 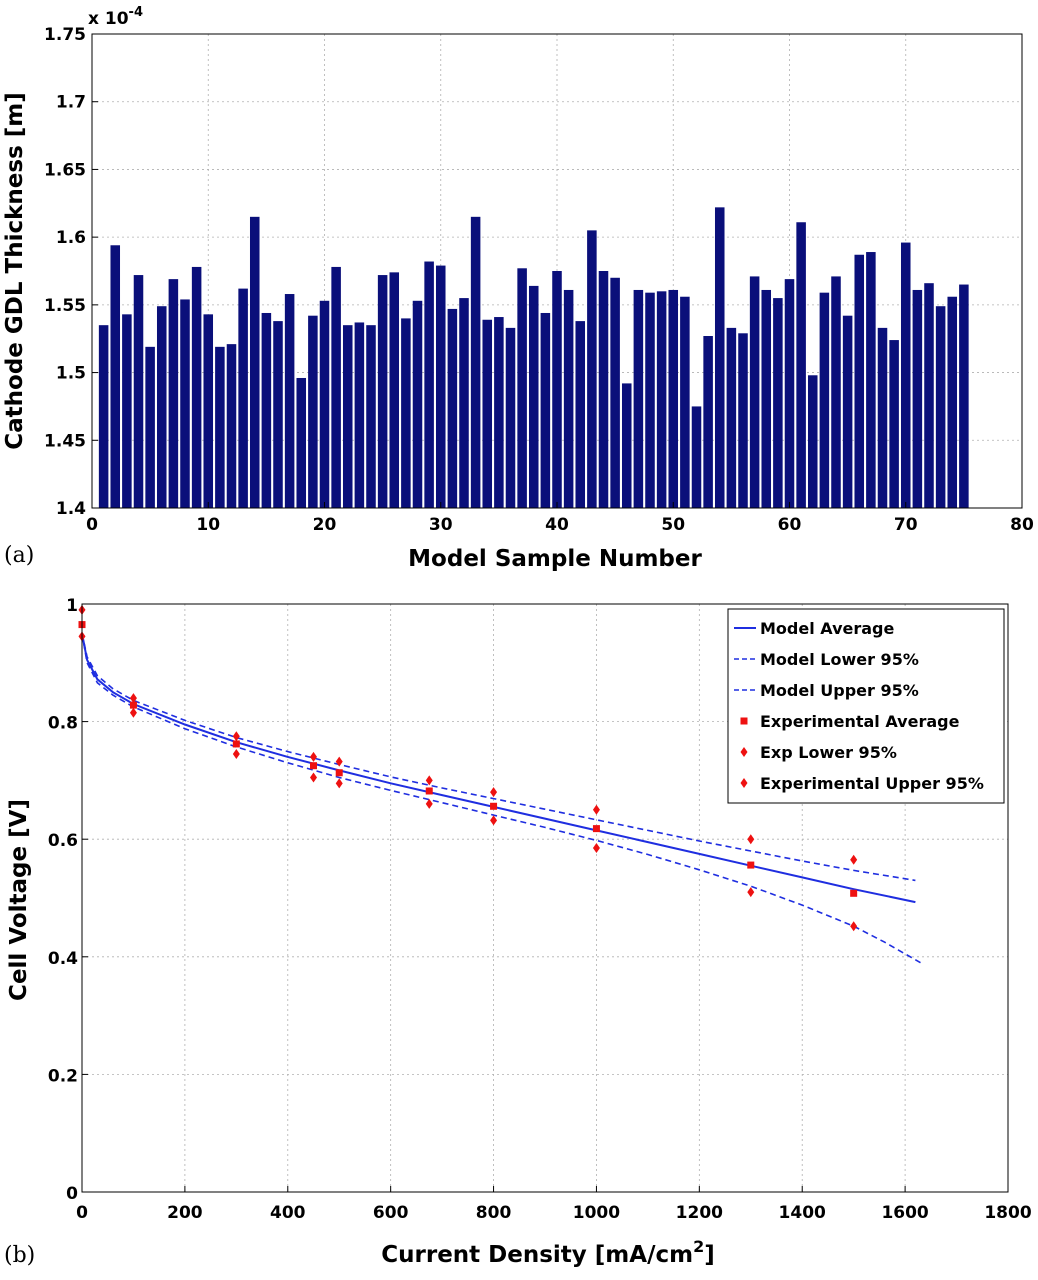 I want to click on x-tick-label: 1200, so click(x=699, y=1213).